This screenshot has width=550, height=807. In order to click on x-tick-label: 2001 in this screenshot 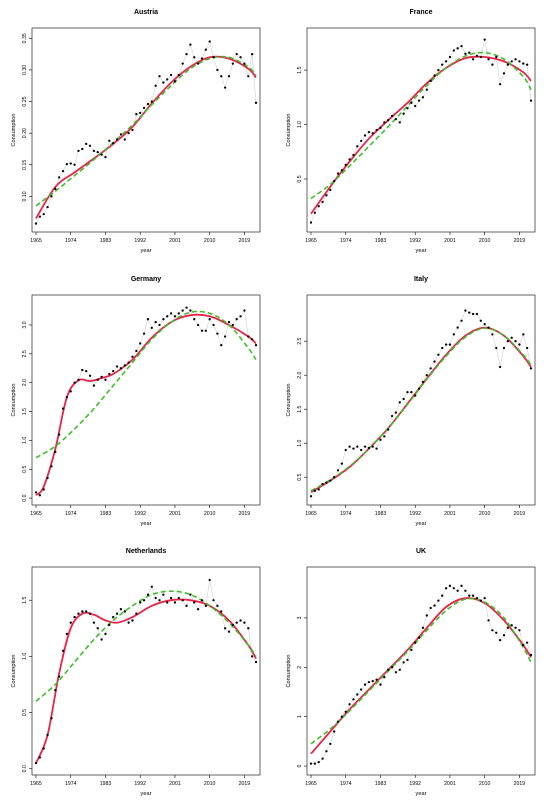, I will do `click(175, 514)`.